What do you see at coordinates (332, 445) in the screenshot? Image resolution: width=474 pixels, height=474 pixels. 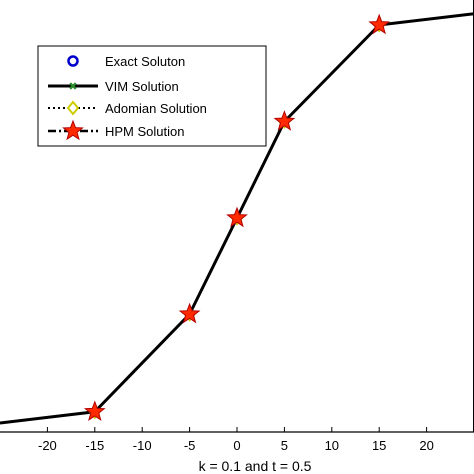 I see `x-tick-label: 10` at bounding box center [332, 445].